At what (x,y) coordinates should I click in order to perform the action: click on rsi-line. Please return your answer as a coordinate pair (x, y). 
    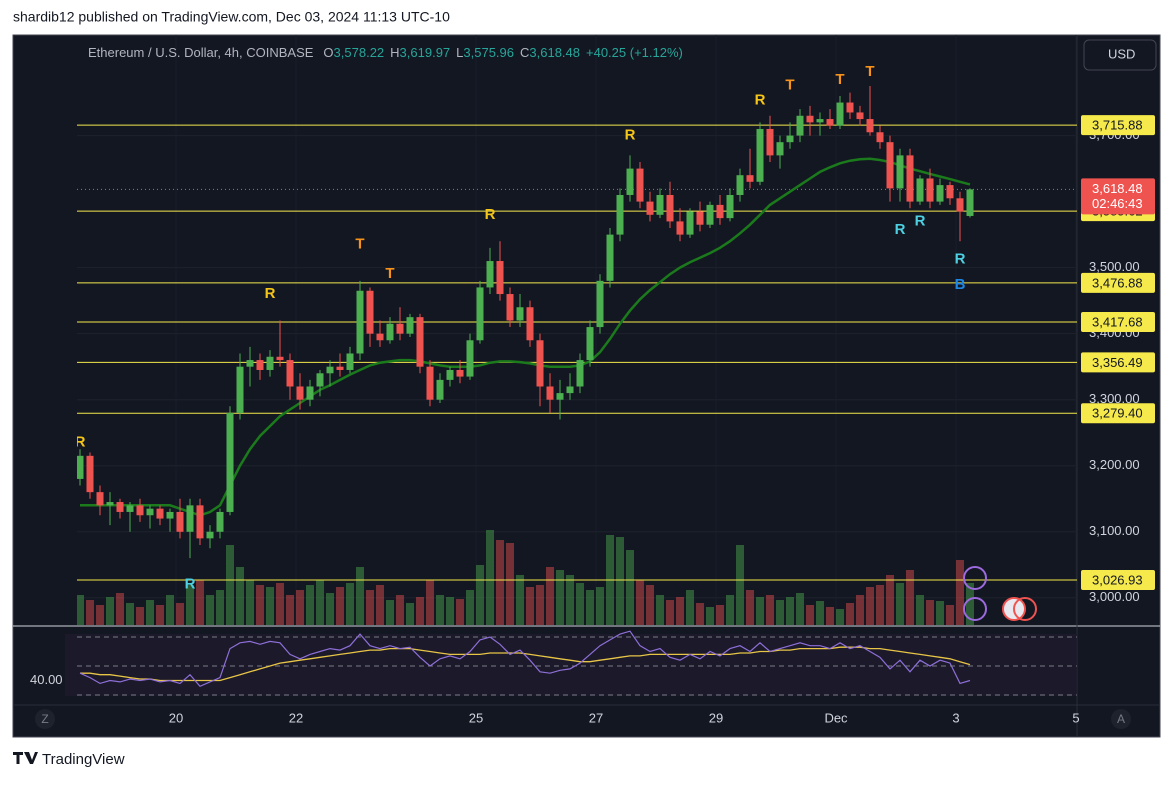
    Looking at the image, I should click on (525, 659).